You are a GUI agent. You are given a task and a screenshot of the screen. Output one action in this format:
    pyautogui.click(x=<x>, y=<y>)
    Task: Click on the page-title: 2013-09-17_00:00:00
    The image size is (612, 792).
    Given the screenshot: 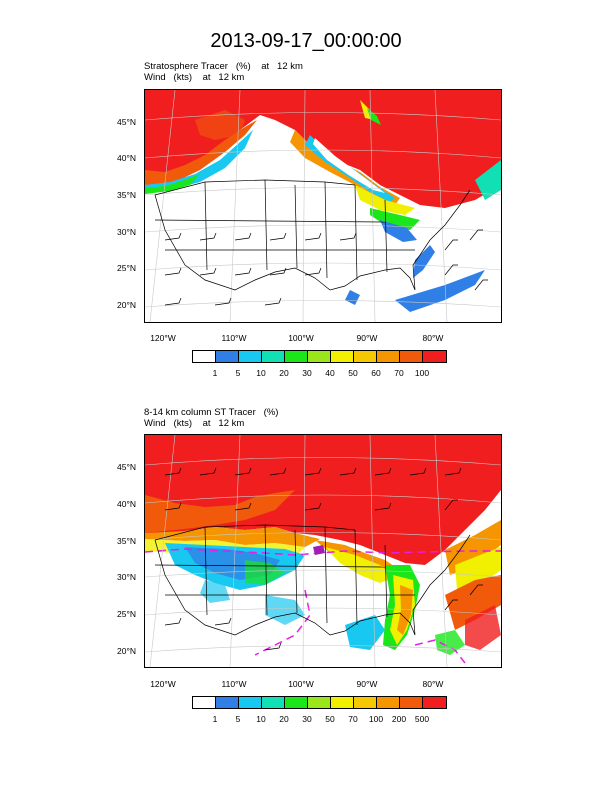 What is the action you would take?
    pyautogui.click(x=306, y=41)
    